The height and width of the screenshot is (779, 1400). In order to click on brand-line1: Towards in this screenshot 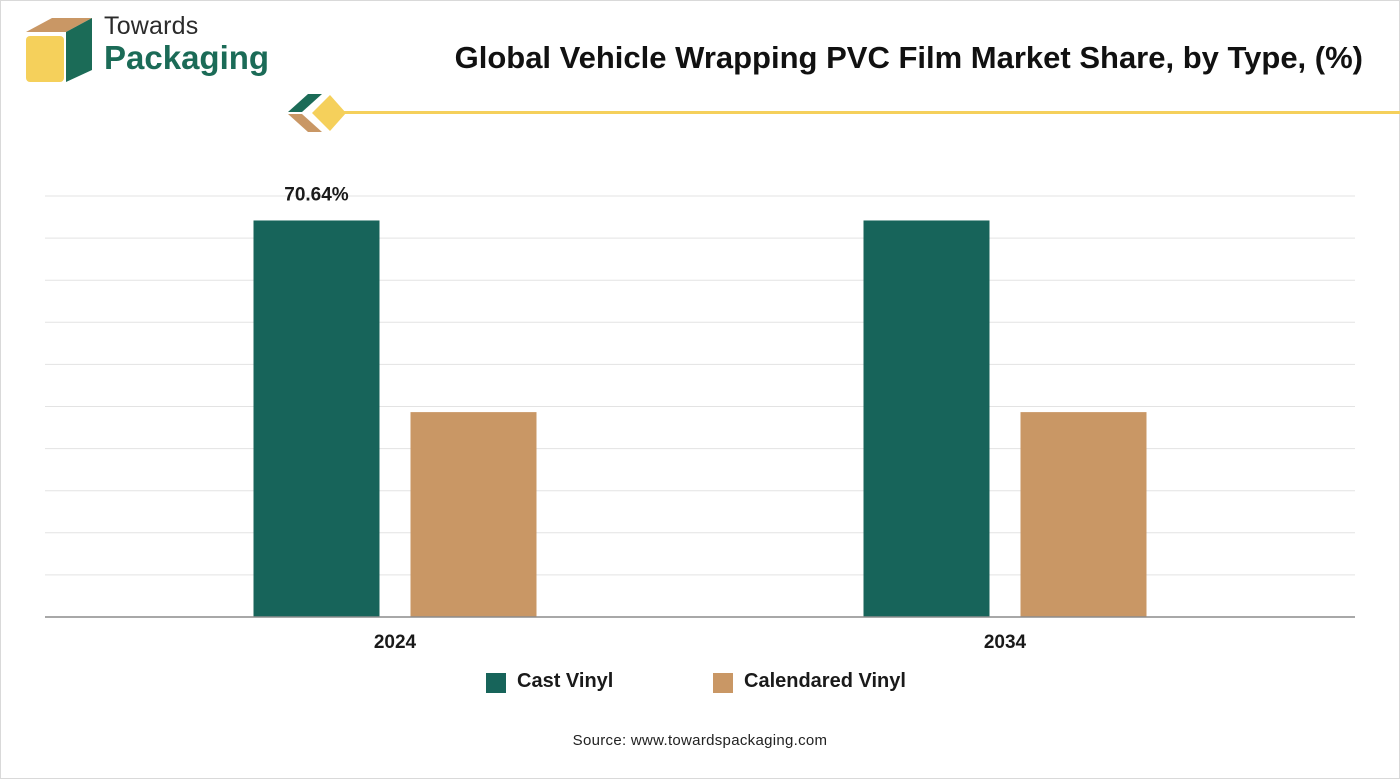, I will do `click(151, 26)`.